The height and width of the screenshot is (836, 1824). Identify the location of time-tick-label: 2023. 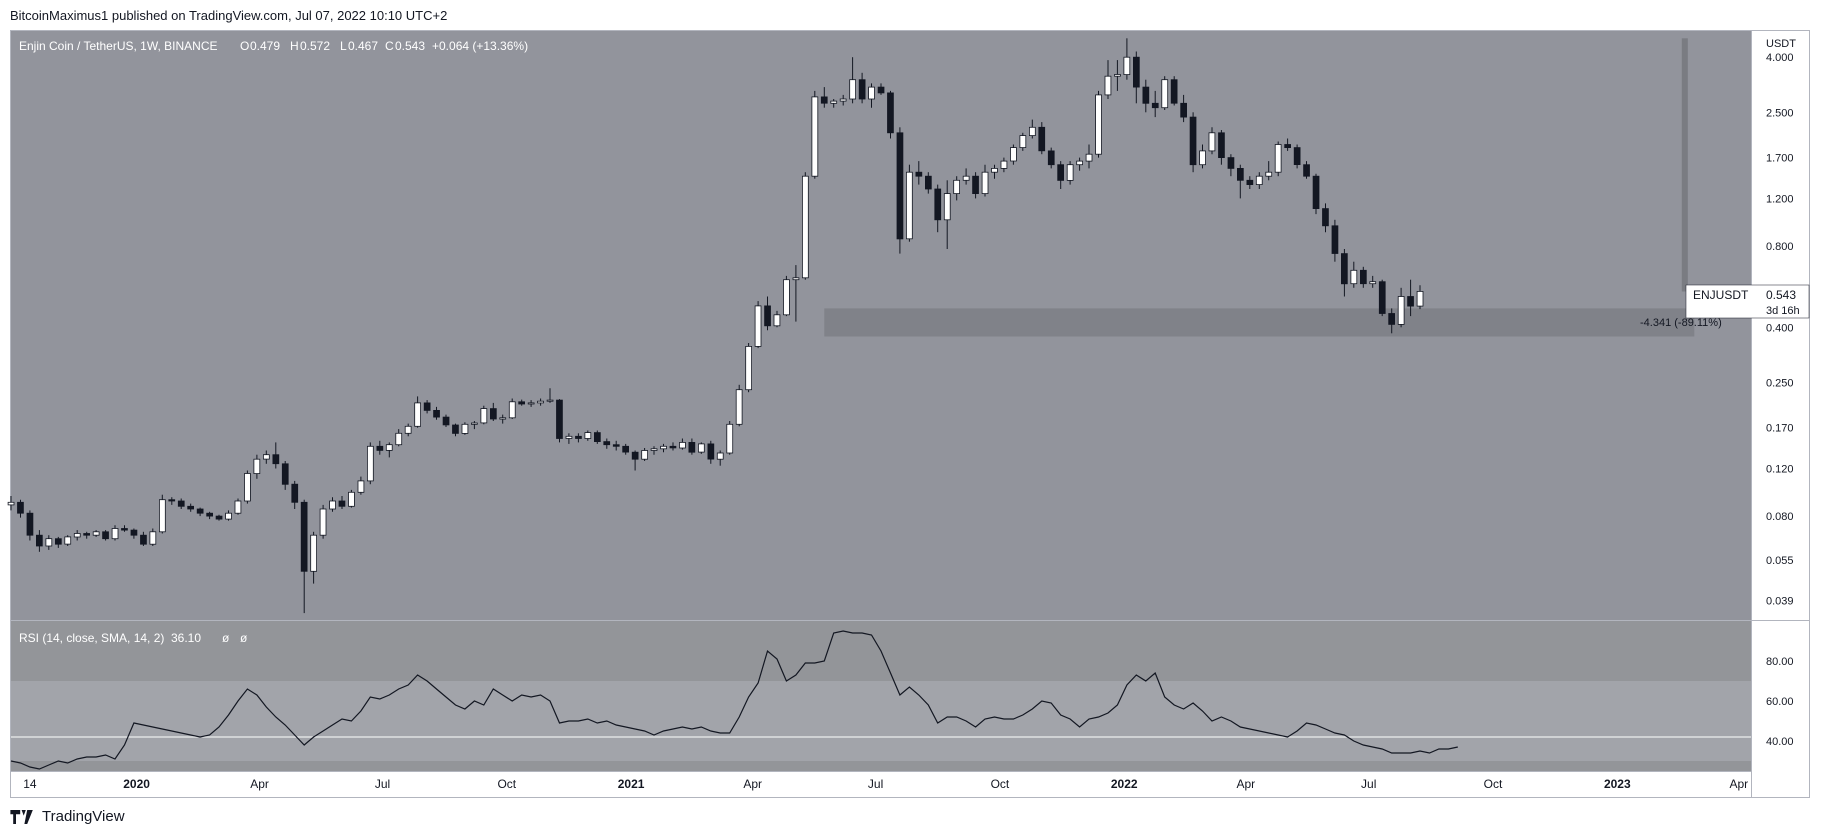
(1617, 784).